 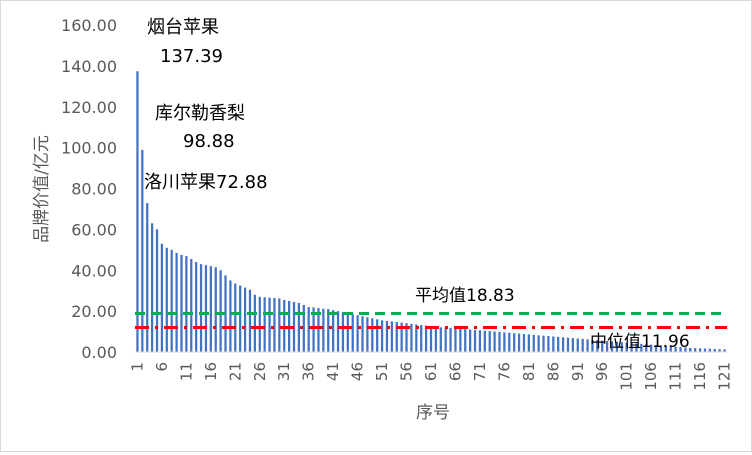 What do you see at coordinates (578, 371) in the screenshot?
I see `x-tick-label: 91` at bounding box center [578, 371].